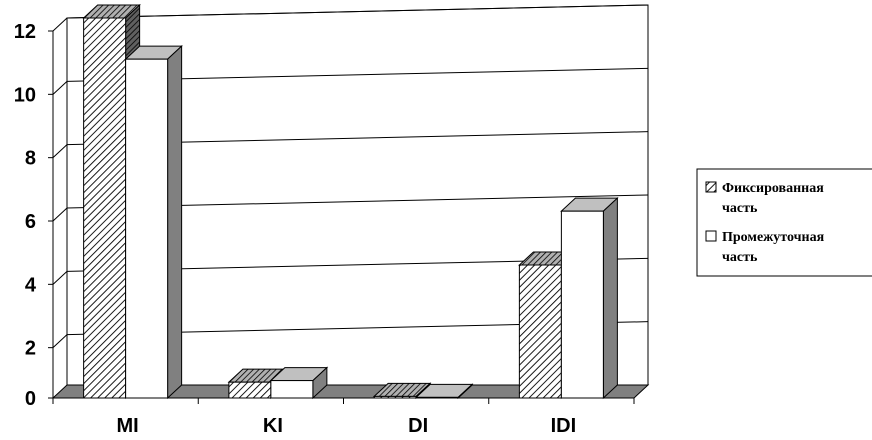 The width and height of the screenshot is (872, 440). I want to click on y-tick-label: 6, so click(30, 222).